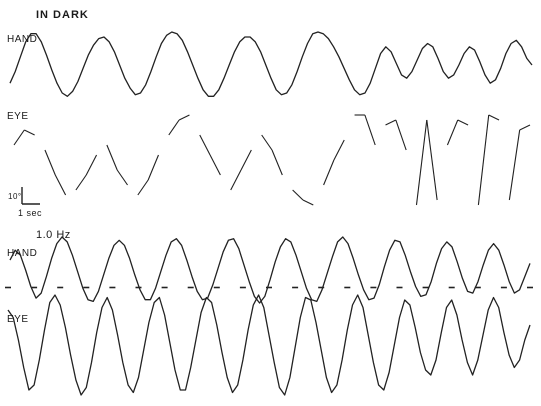  I want to click on scale-amplitude-label: 10°, so click(15, 196).